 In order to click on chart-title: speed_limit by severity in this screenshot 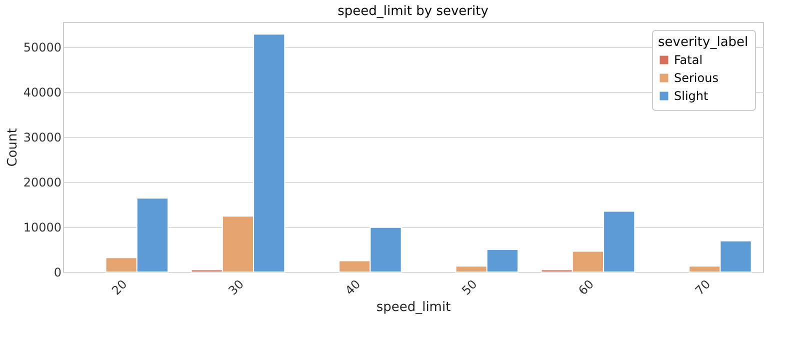, I will do `click(413, 11)`.